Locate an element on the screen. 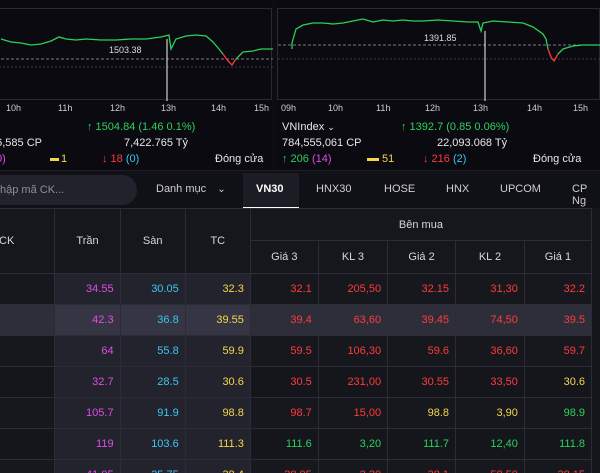 This screenshot has width=600, height=473. table-row: 32.7 28.5 30.6 30.5 231,00 30.55 33,50 30.6 is located at coordinates (296, 382).